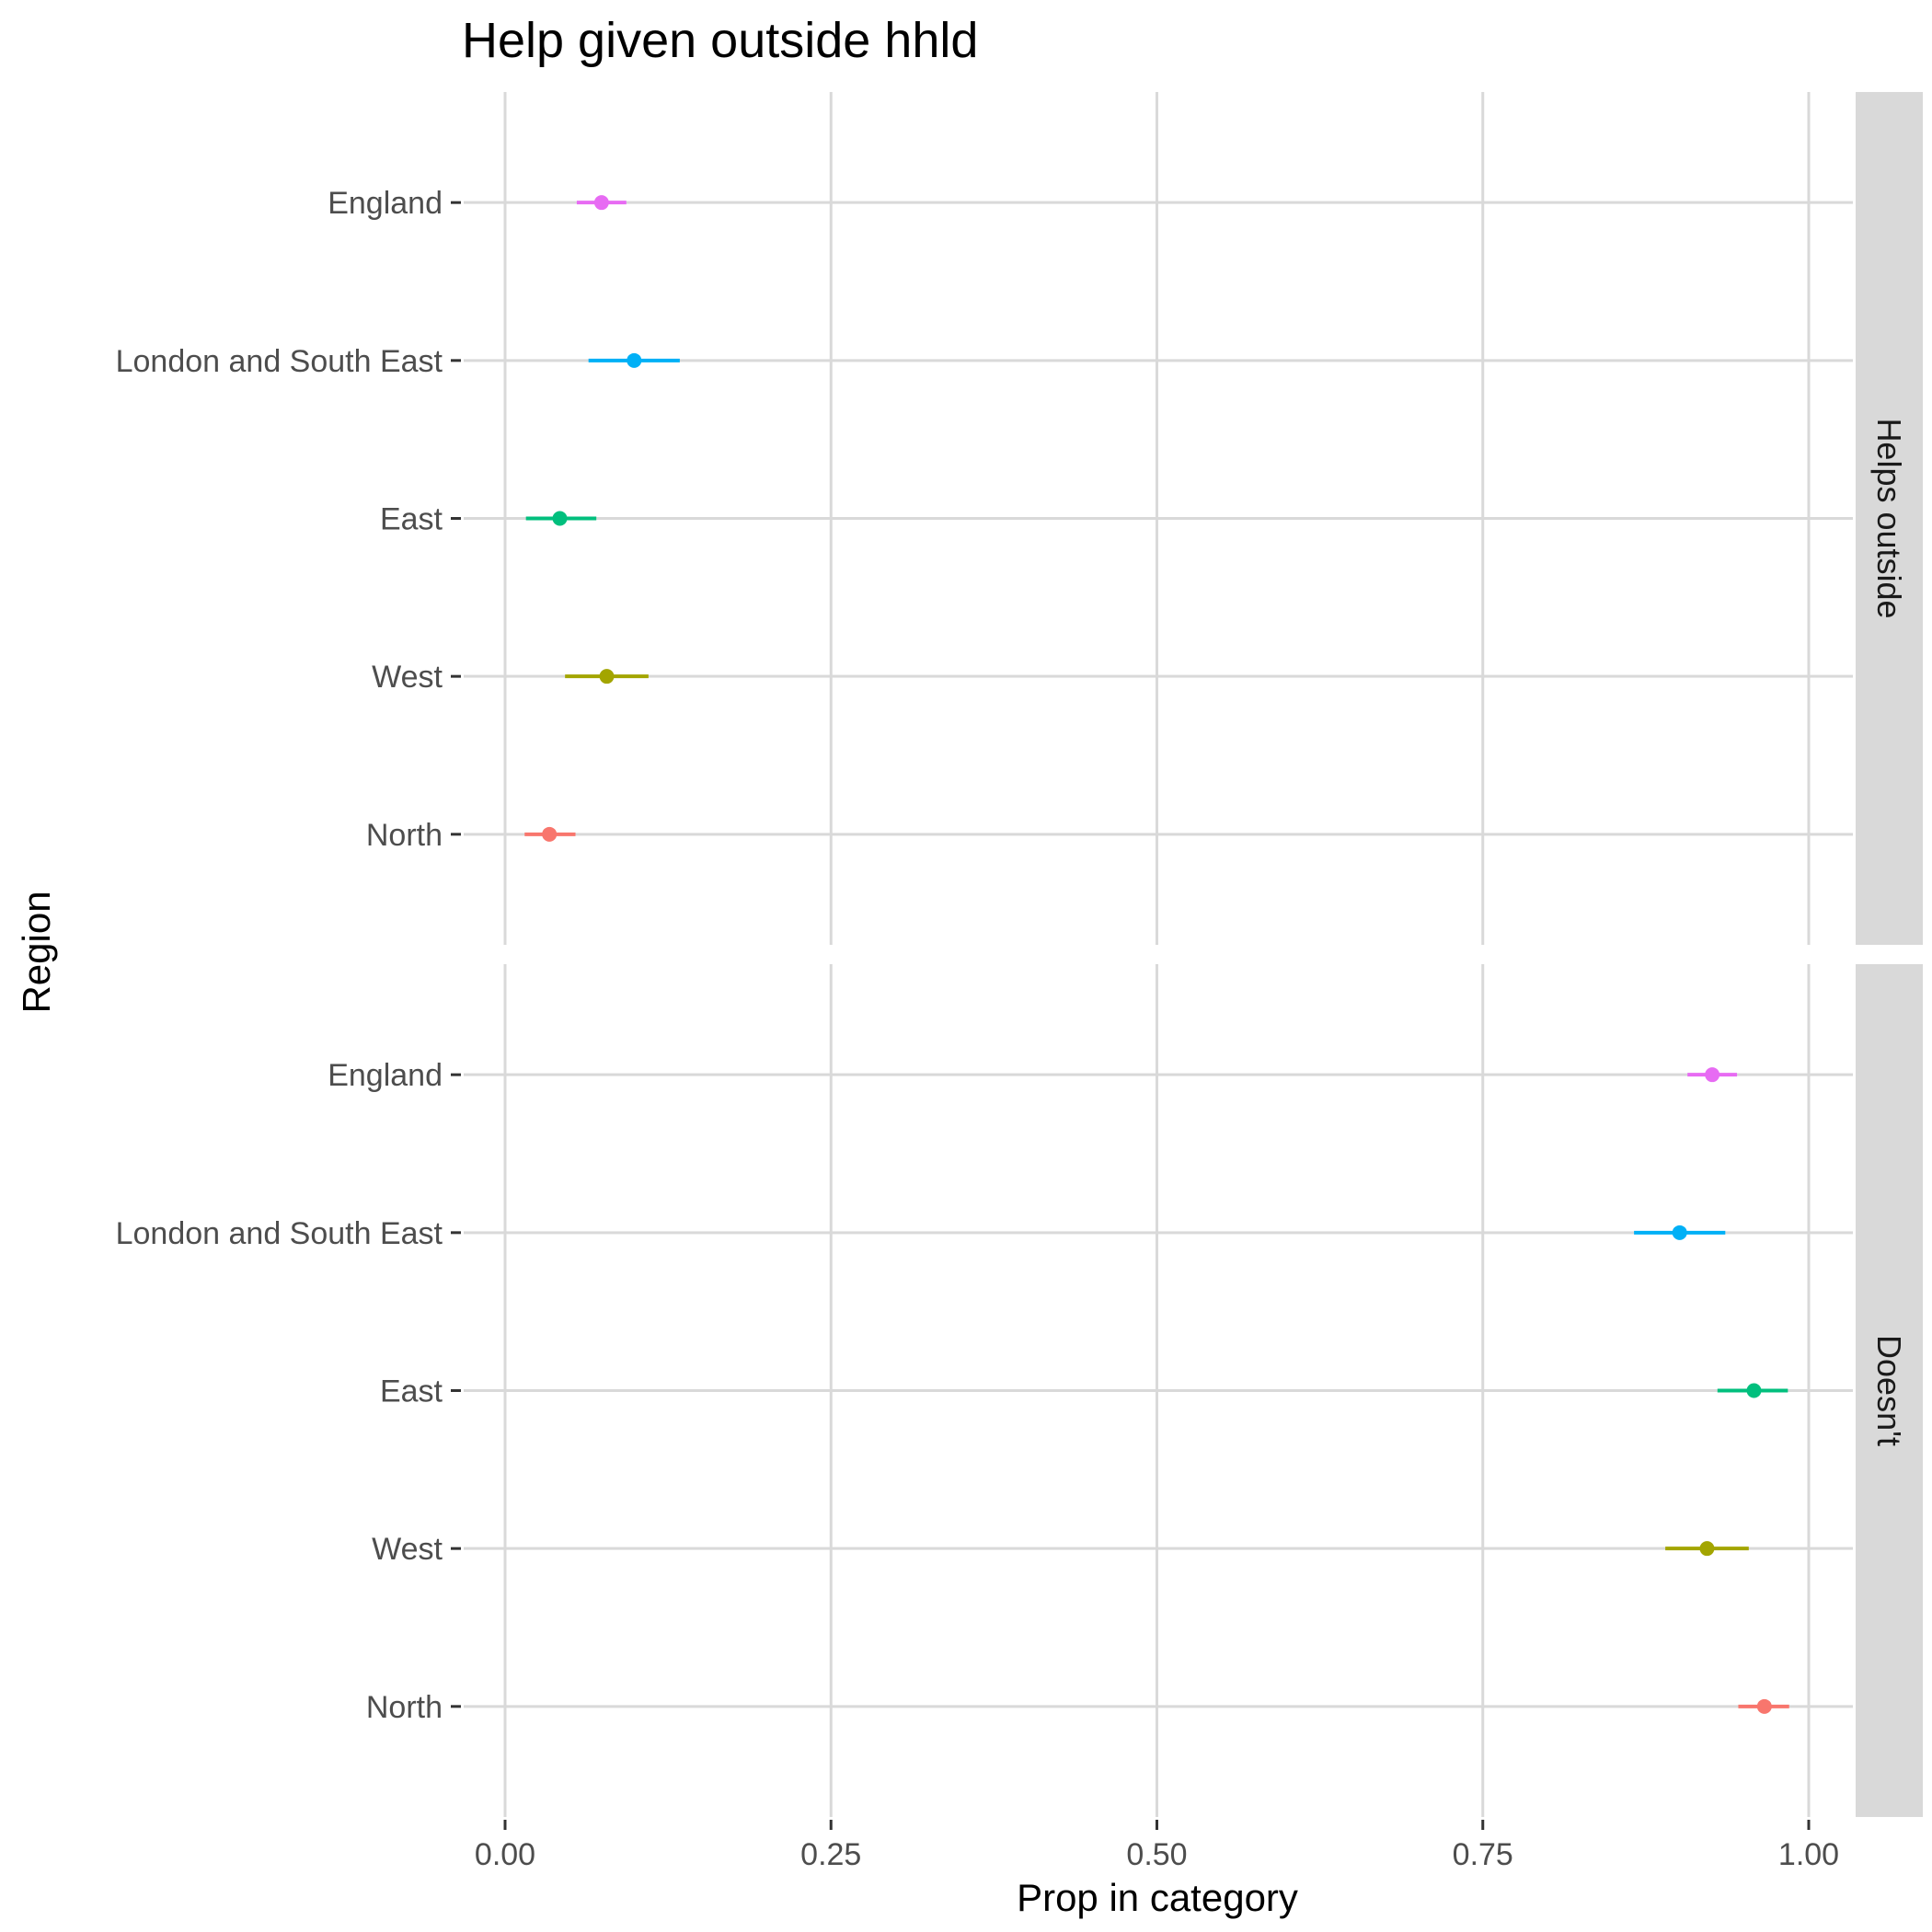  I want to click on x-tick-label: 0.50, so click(1156, 1854).